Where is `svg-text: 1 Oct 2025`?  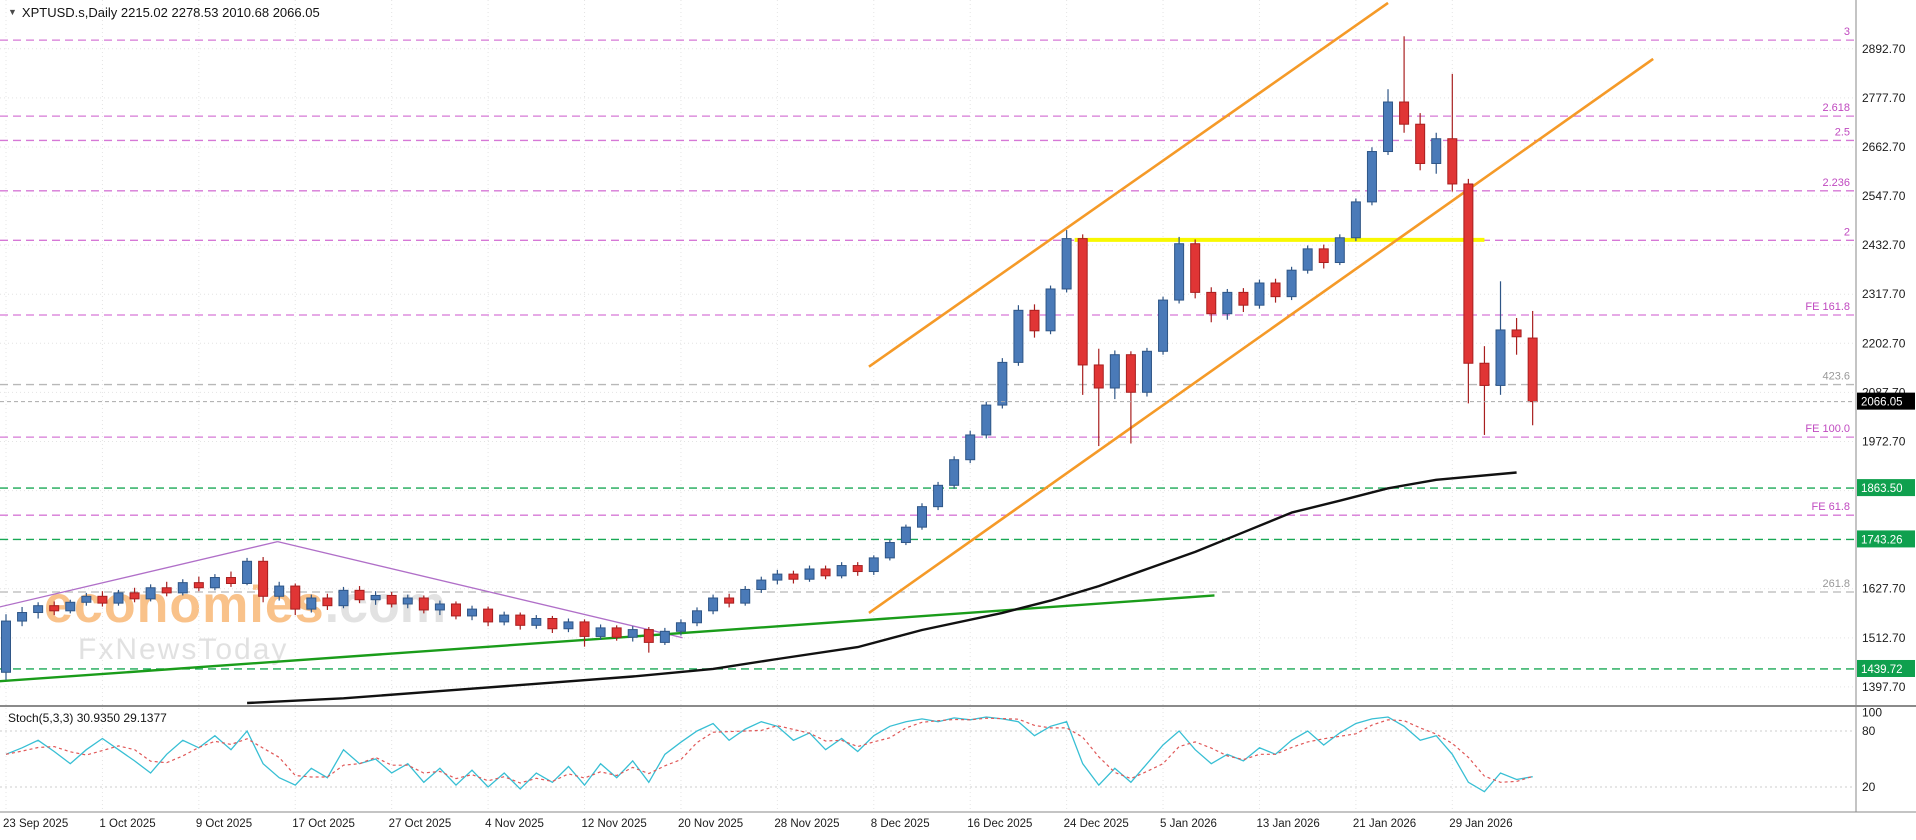
svg-text: 1 Oct 2025 is located at coordinates (127, 824).